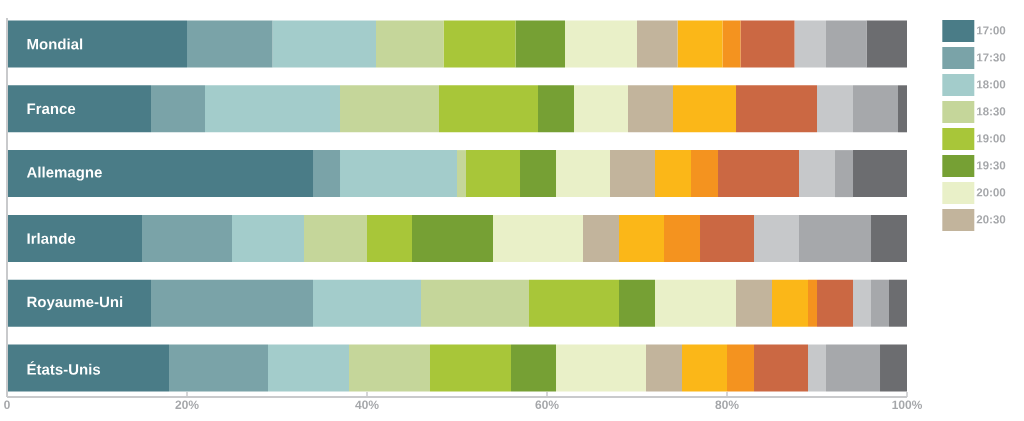 This screenshot has width=1024, height=421. What do you see at coordinates (991, 219) in the screenshot?
I see `legend-label: 20:30` at bounding box center [991, 219].